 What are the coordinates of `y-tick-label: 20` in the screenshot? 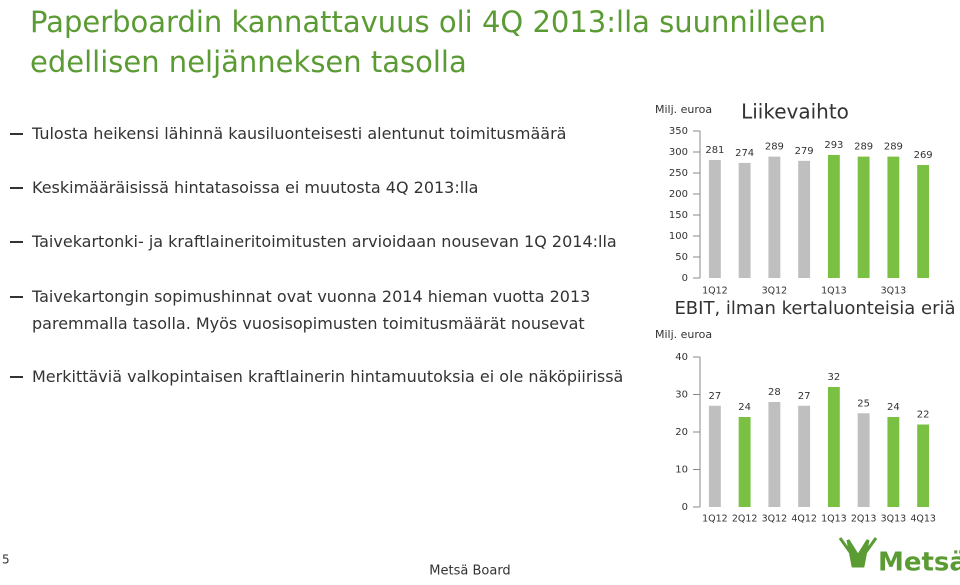 It's located at (681, 432).